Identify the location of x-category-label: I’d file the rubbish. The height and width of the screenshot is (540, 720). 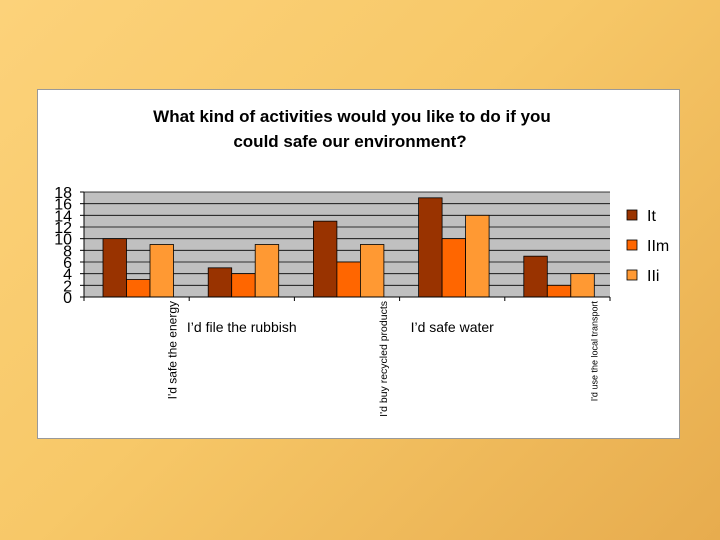
(242, 327).